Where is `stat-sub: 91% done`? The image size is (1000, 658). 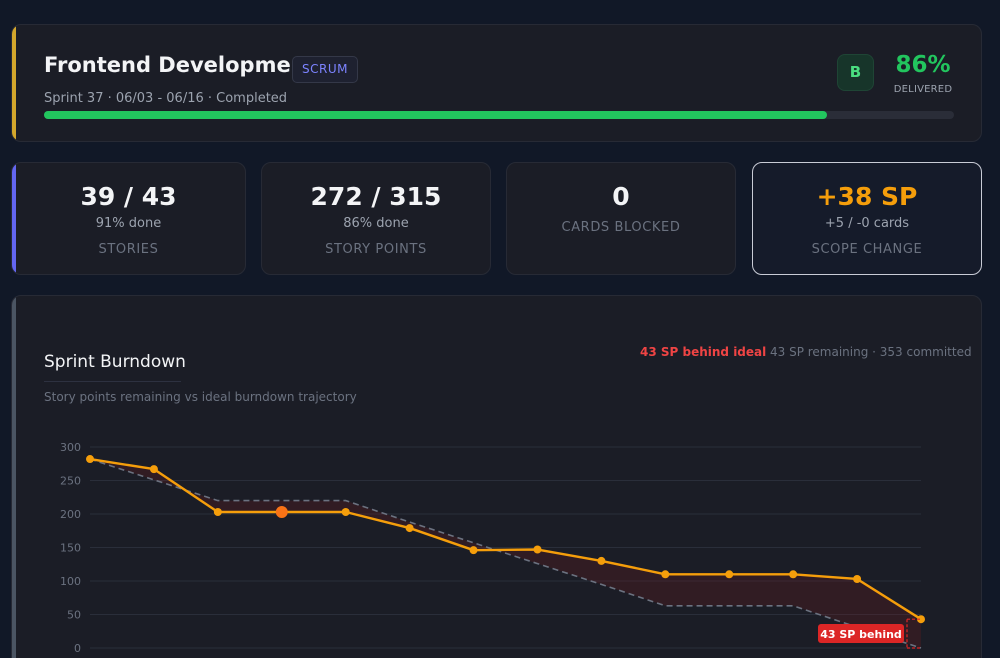 stat-sub: 91% done is located at coordinates (128, 223).